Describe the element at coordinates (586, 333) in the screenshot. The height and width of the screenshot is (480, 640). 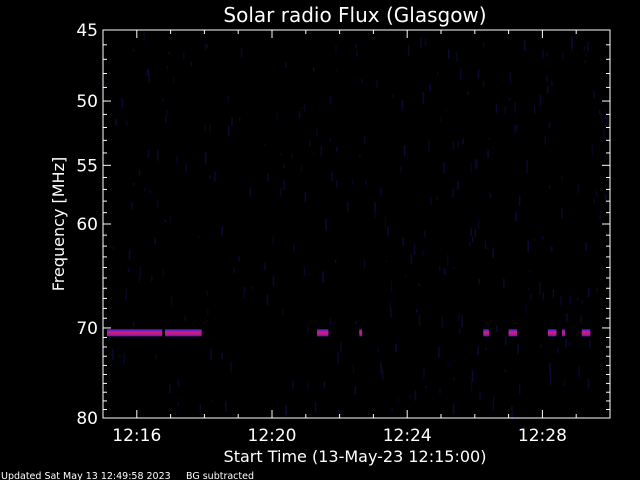
I see `emission-segment` at that location.